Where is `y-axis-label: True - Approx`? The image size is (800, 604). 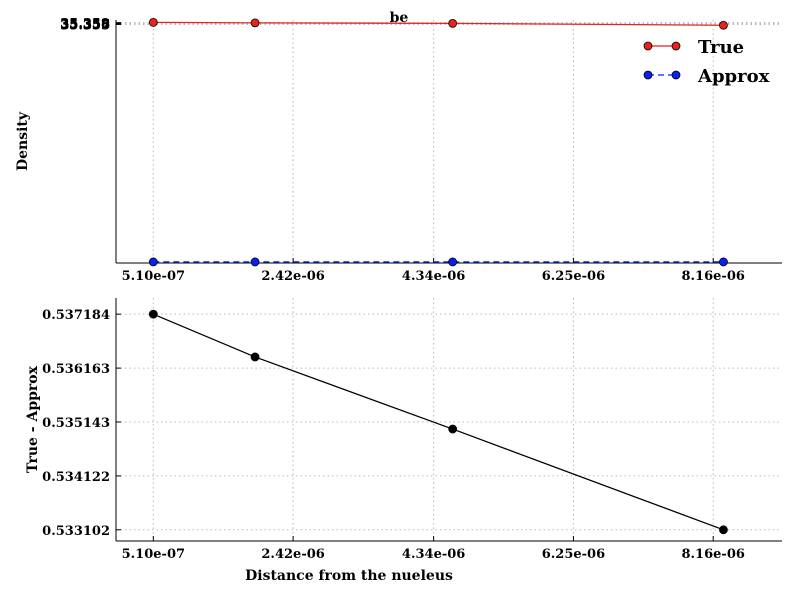
y-axis-label: True - Approx is located at coordinates (33, 419).